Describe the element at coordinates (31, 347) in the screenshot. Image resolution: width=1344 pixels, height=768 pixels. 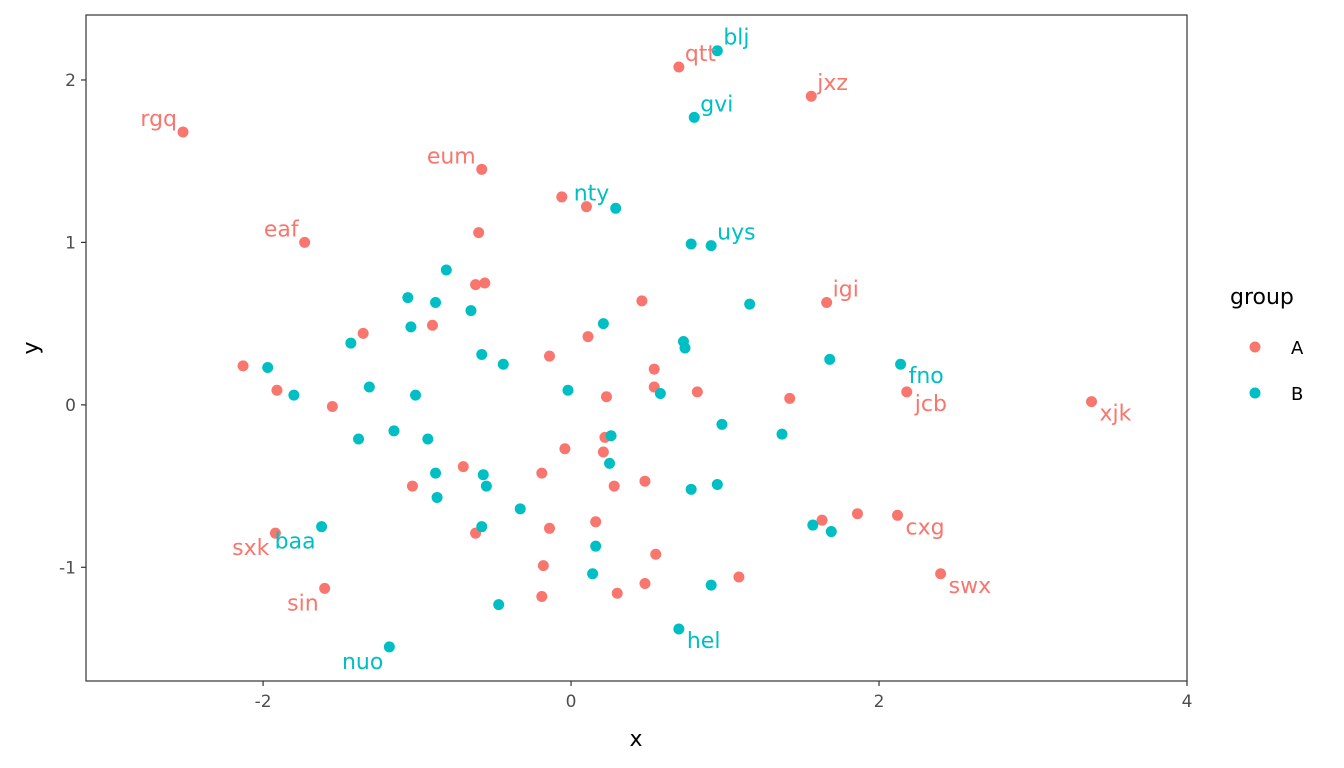
I see `y-axis-title: y` at that location.